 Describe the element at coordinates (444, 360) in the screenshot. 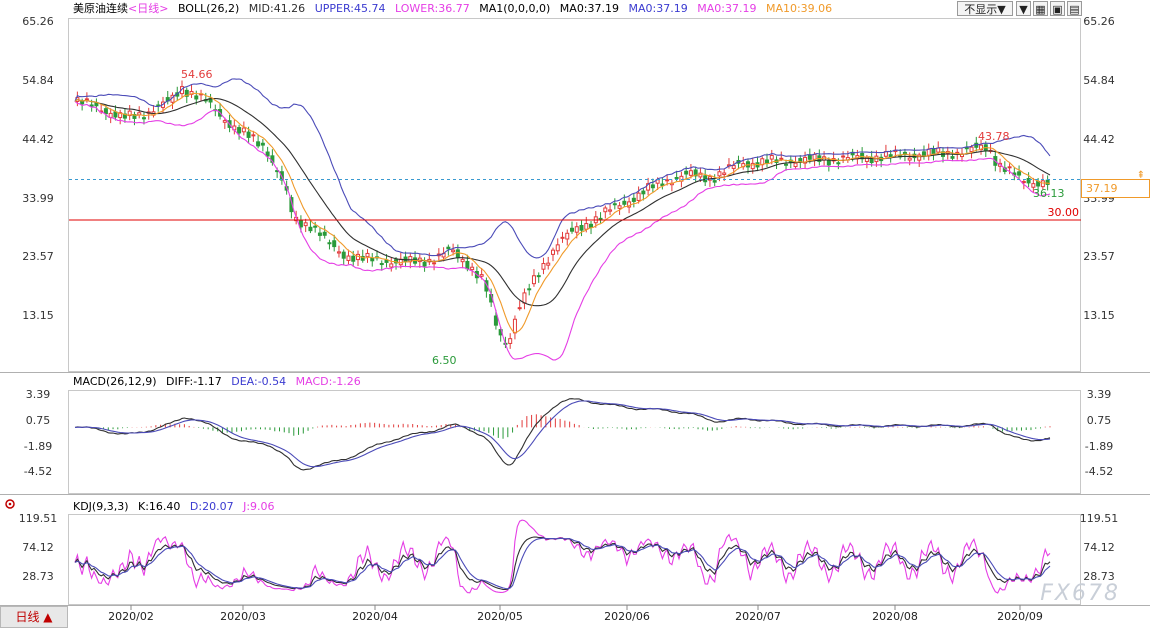

I see `annotation-low-apr: 6.50` at that location.